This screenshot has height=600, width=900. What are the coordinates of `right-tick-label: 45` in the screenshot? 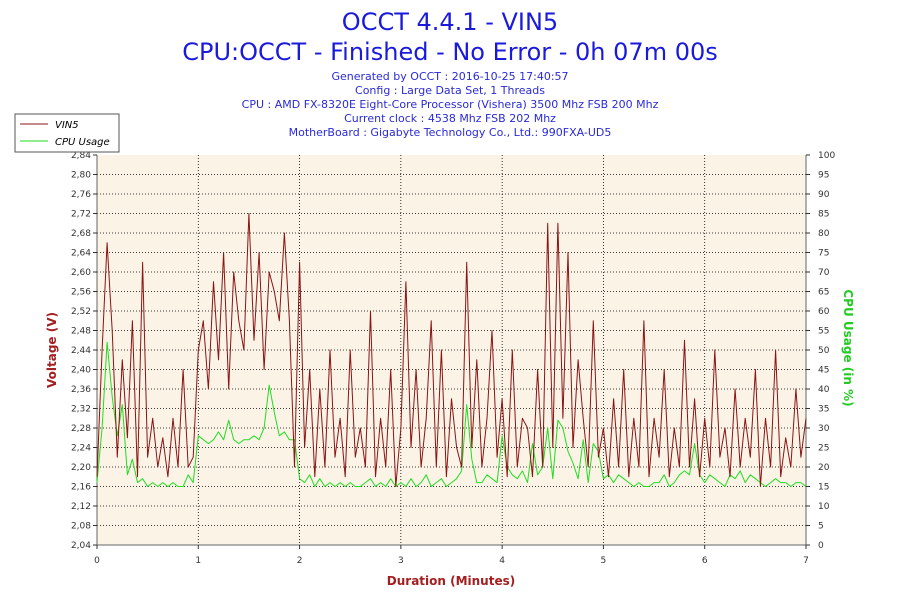 It's located at (823, 371).